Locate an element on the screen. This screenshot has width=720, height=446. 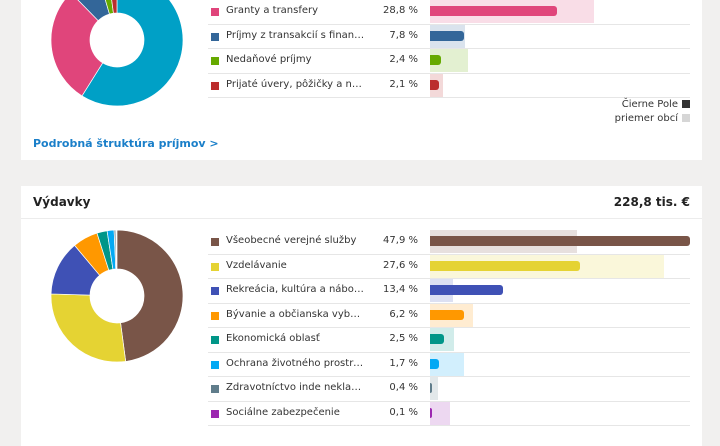
category-label: Ochrana životného prostredia is located at coordinates (296, 363).